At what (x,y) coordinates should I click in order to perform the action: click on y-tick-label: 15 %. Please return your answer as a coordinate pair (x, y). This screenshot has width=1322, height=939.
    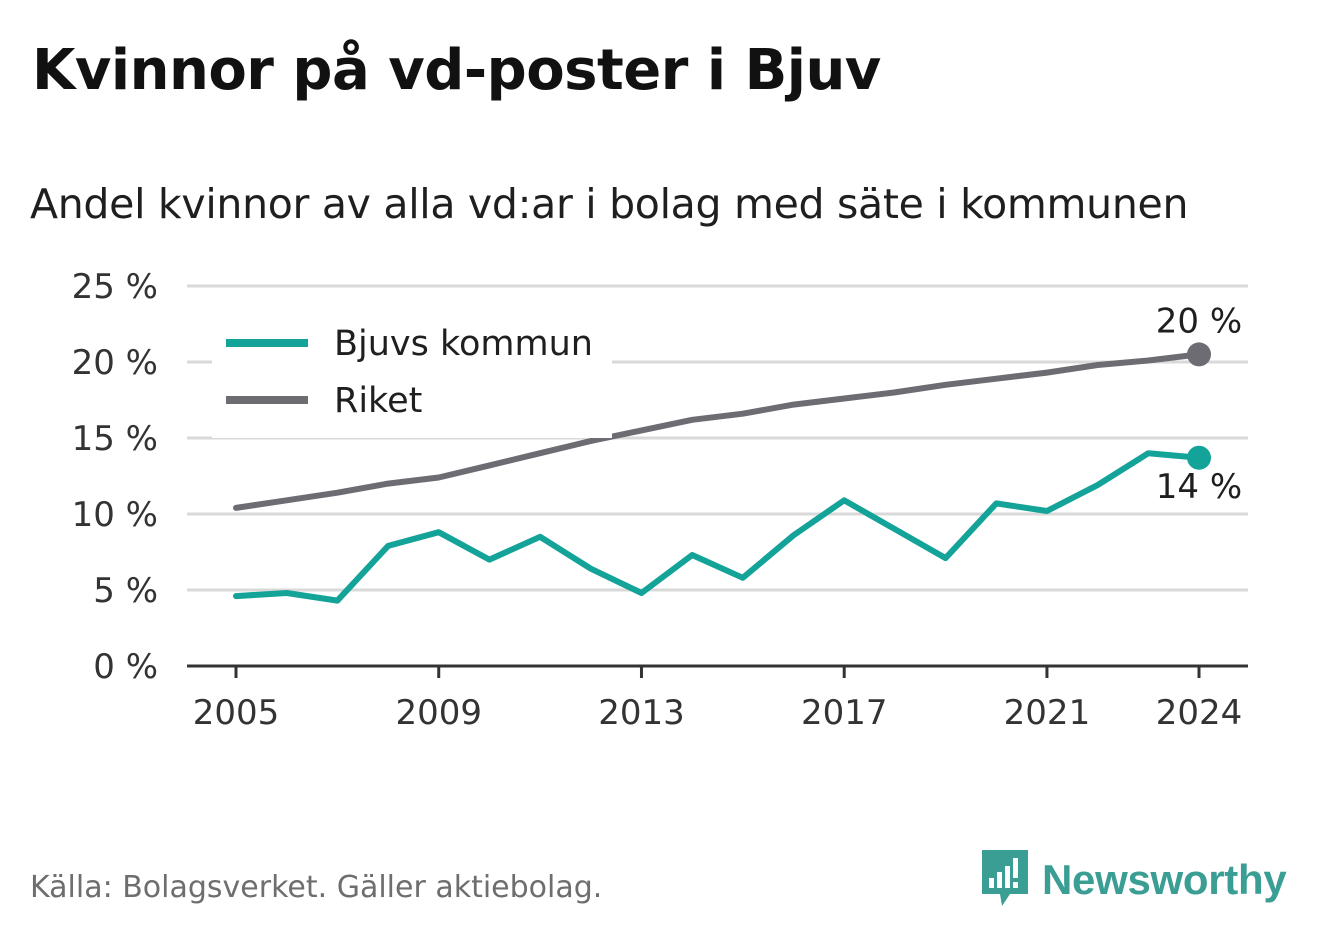
    Looking at the image, I should click on (115, 439).